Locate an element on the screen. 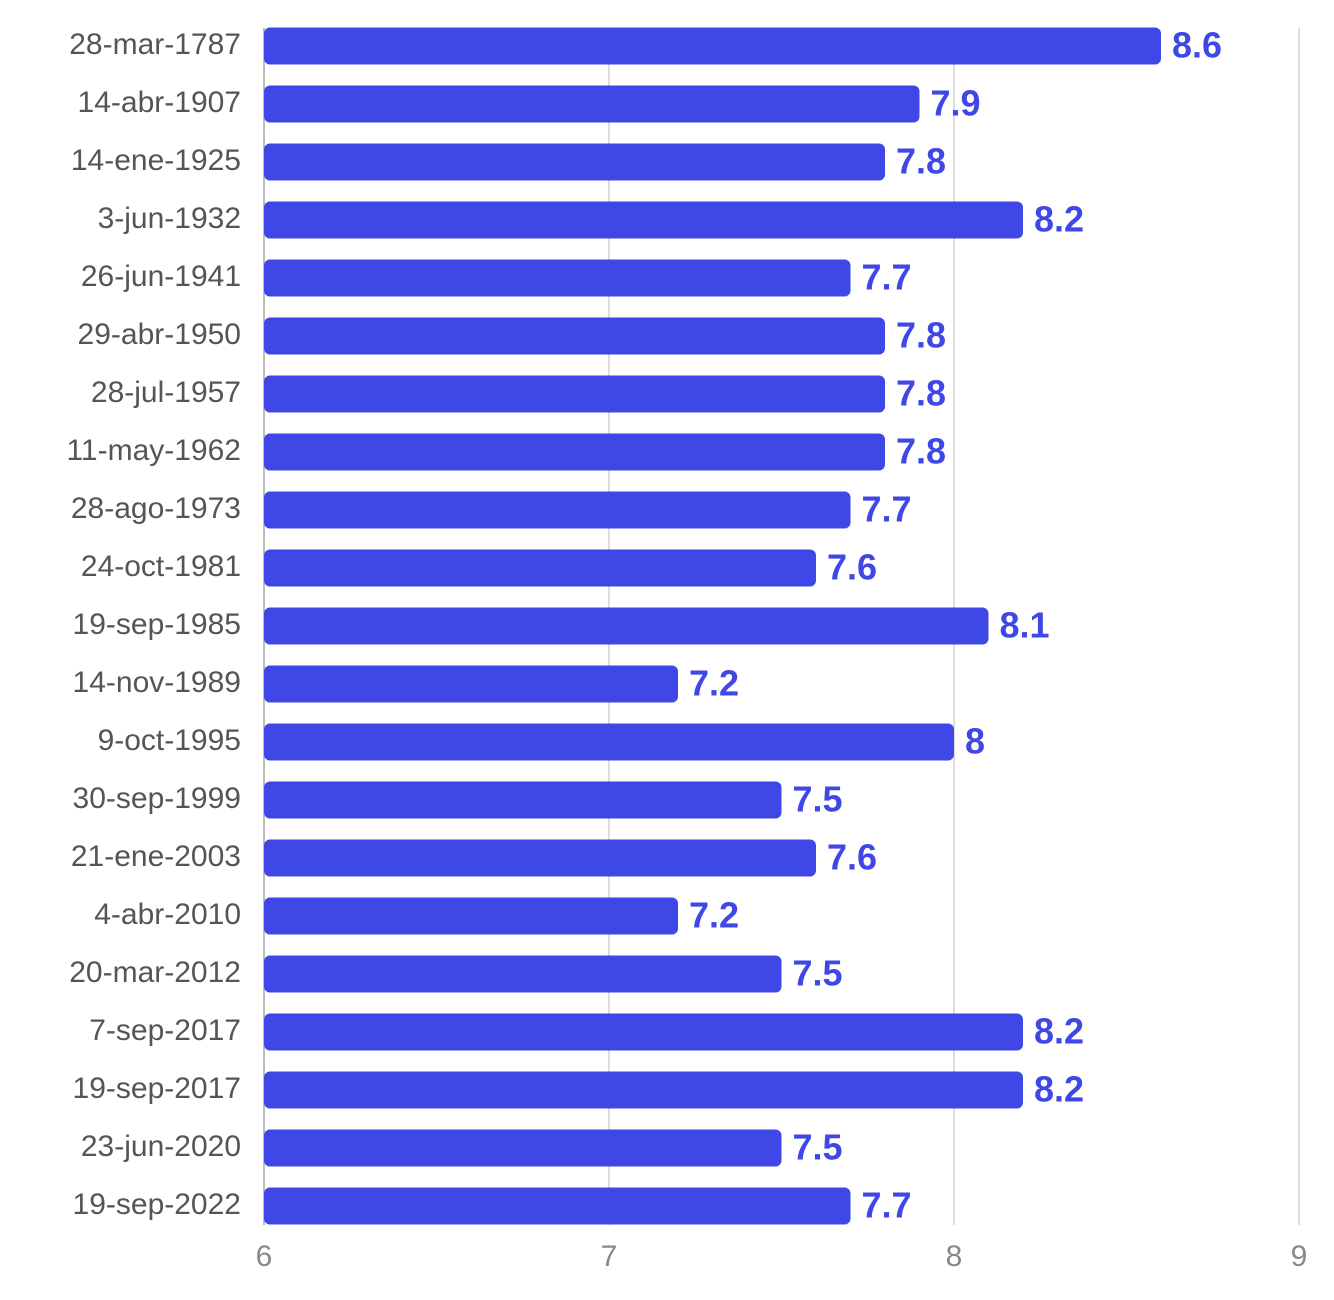 The width and height of the screenshot is (1334, 1300). y-tick-label: 21-ene-2003 is located at coordinates (156, 856).